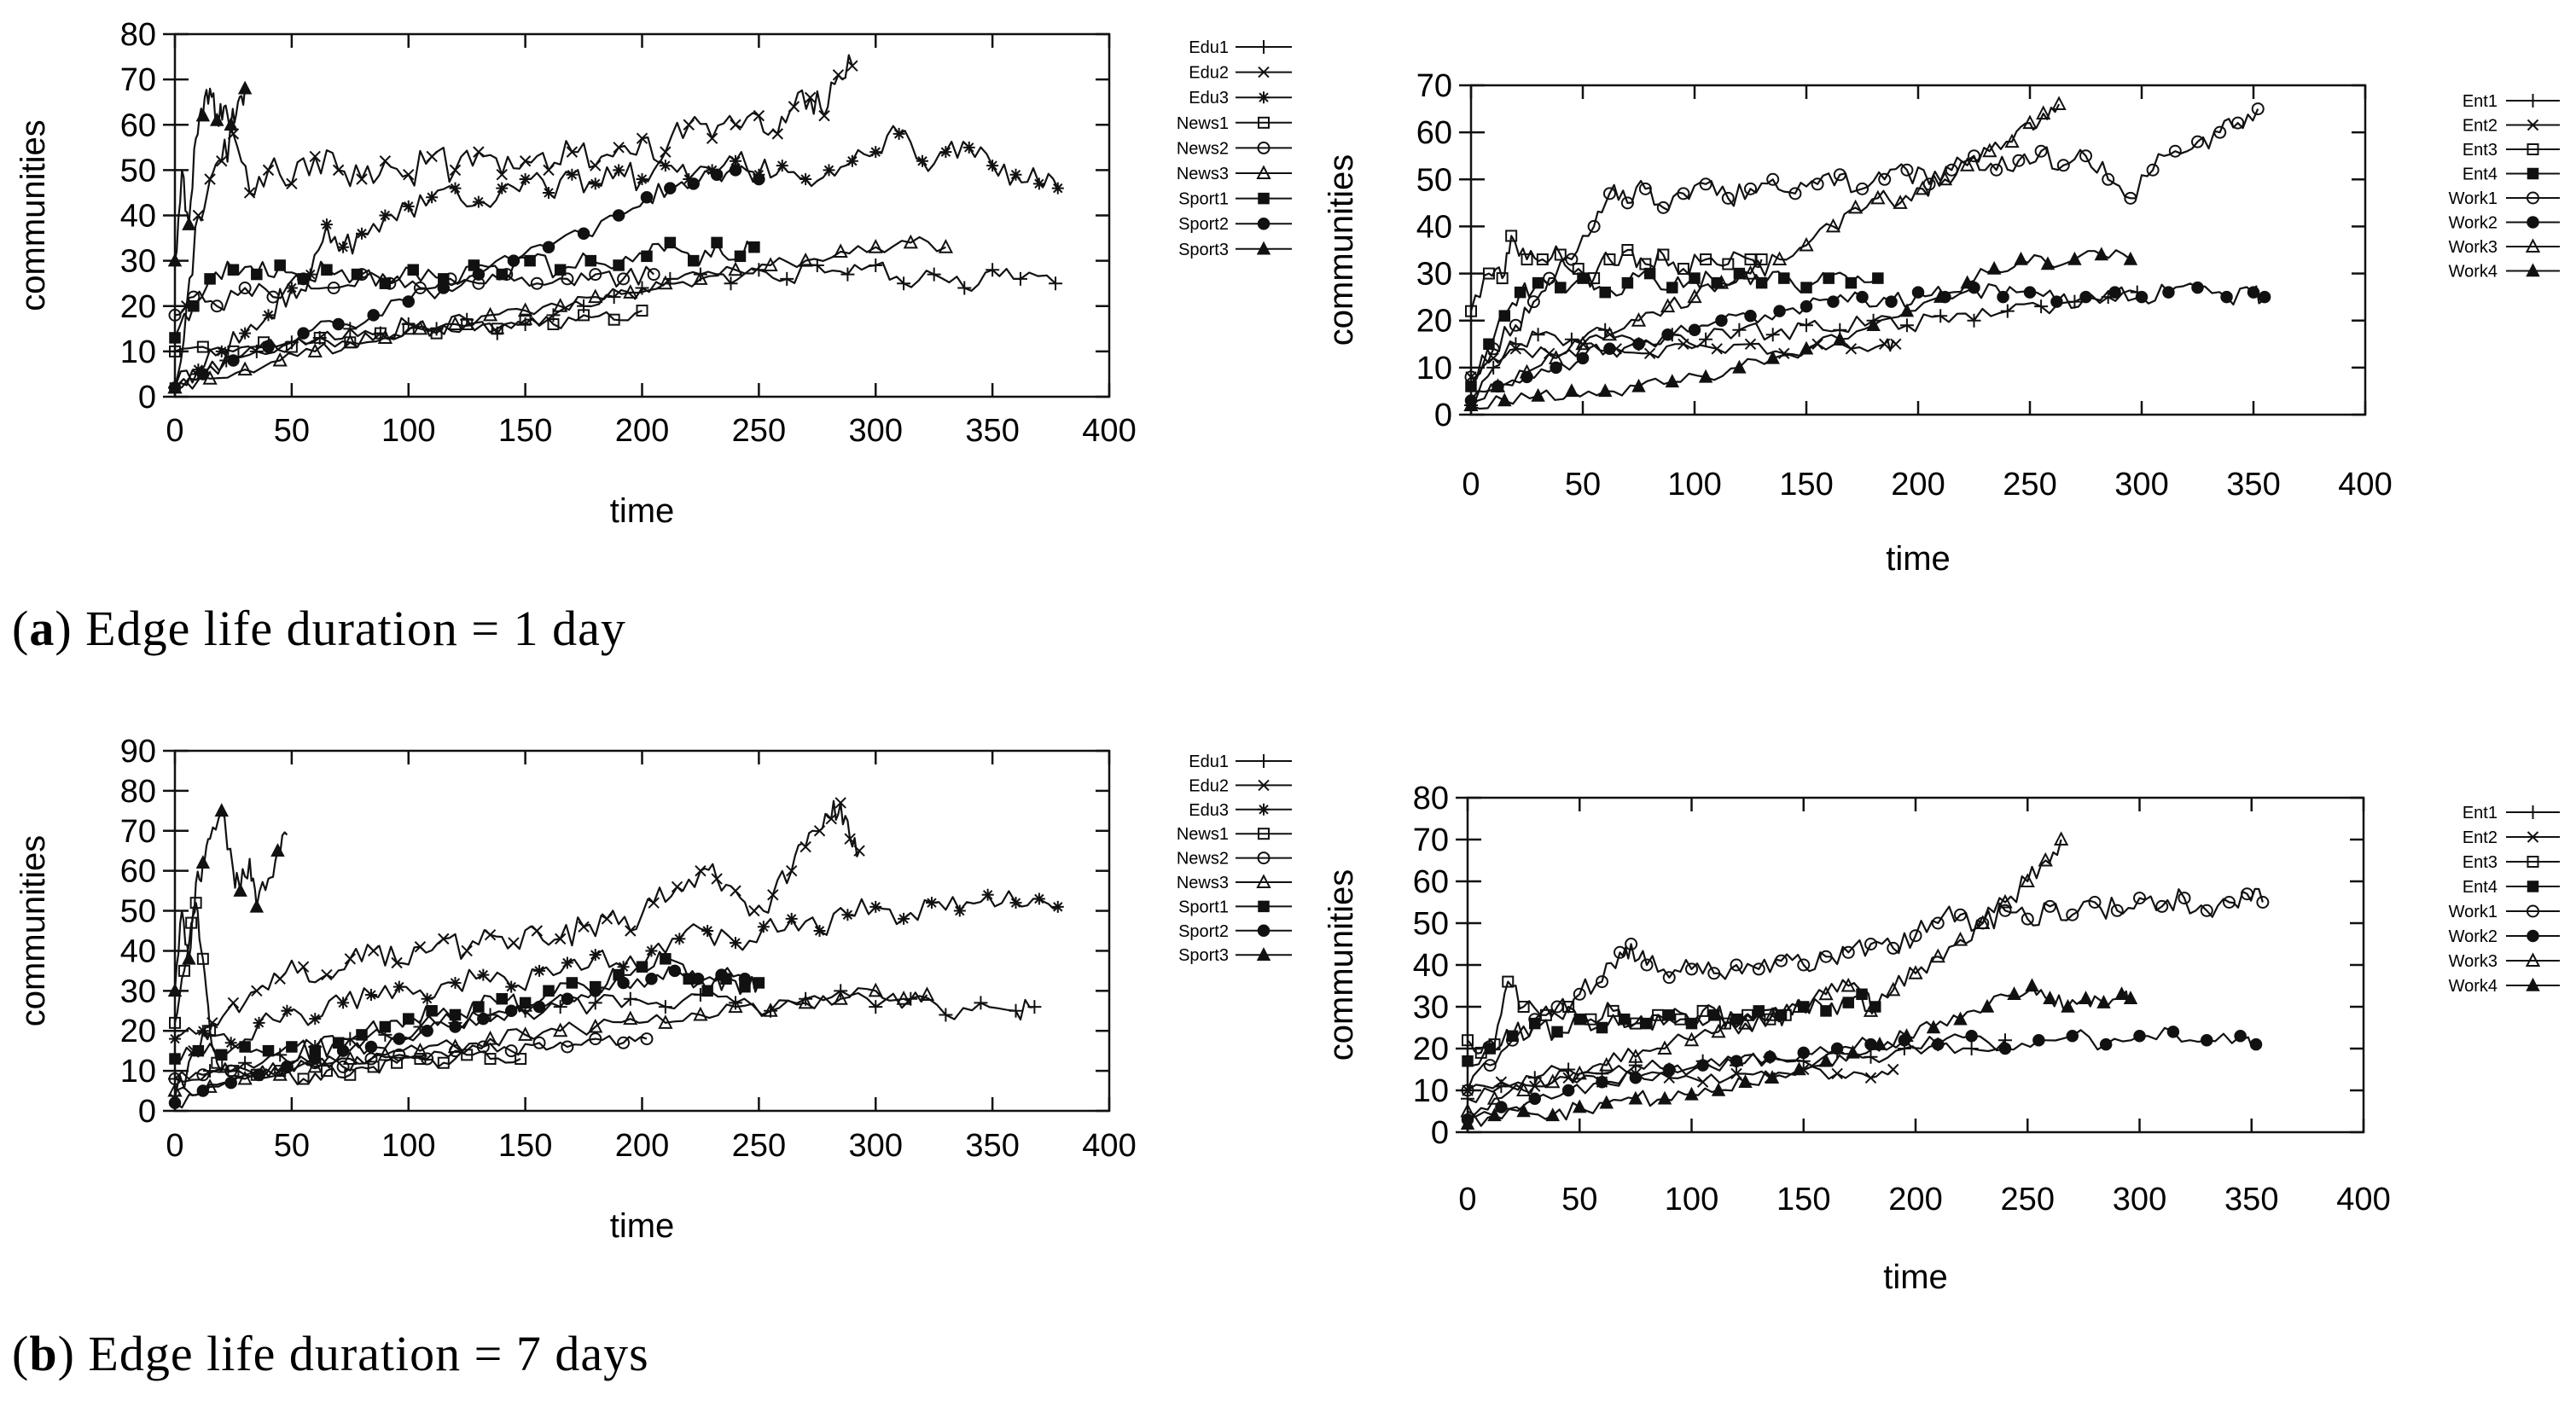  Describe the element at coordinates (2480, 150) in the screenshot. I see `legend-label: Ent3` at that location.